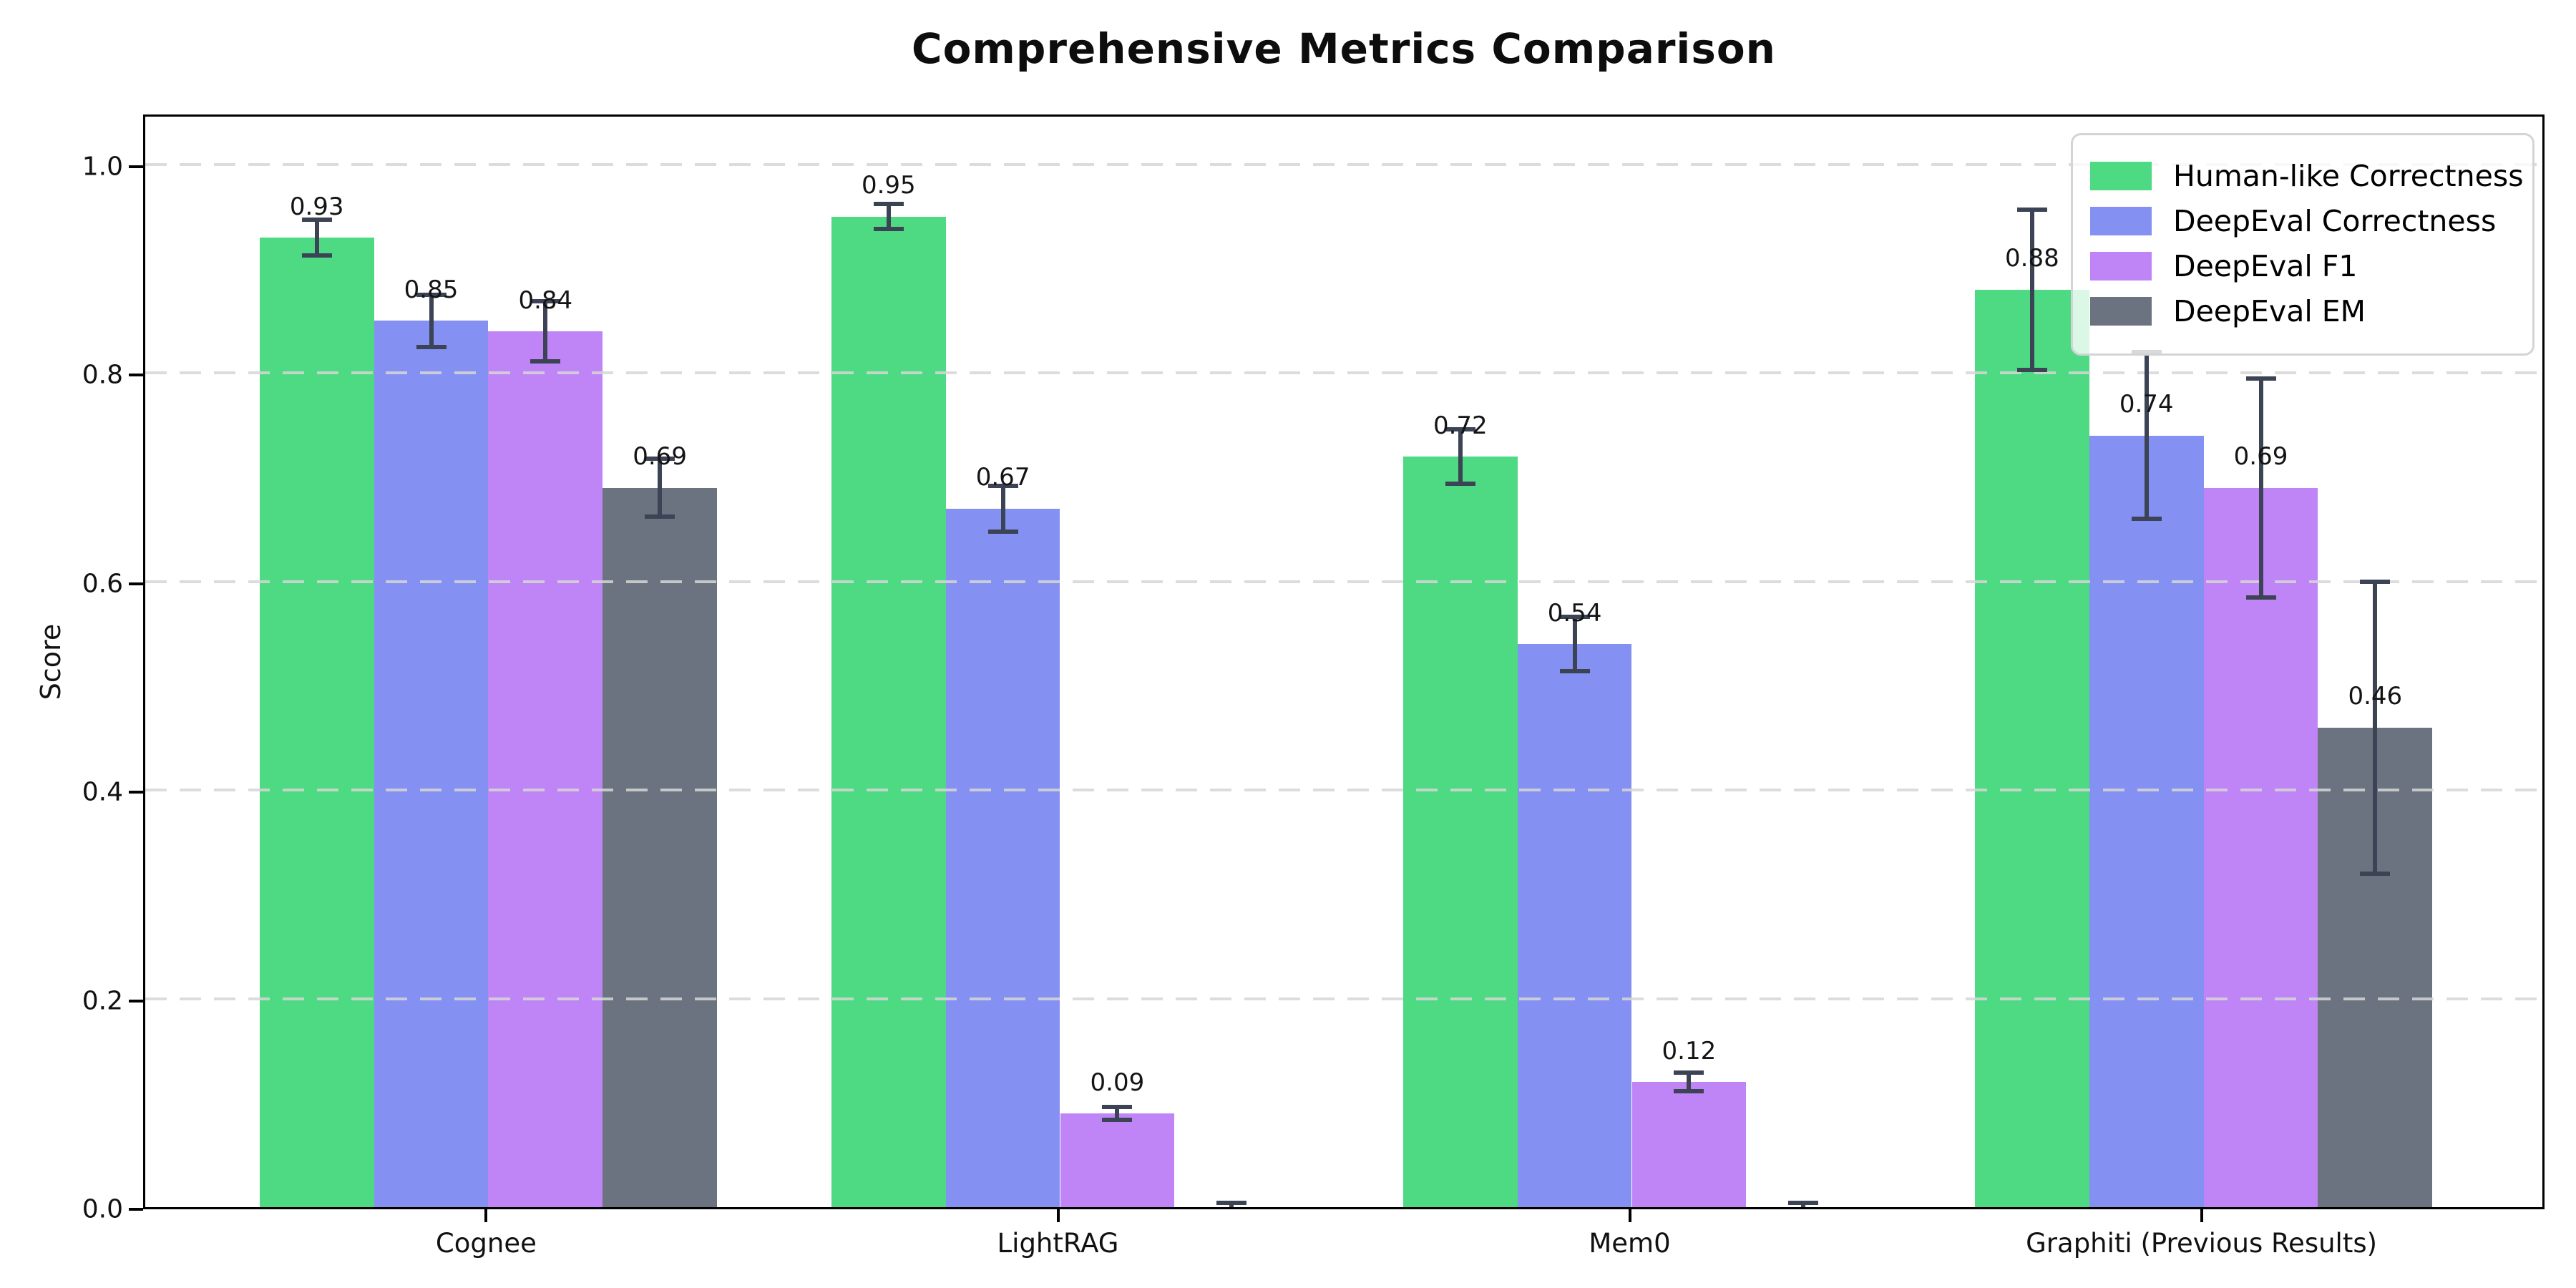 The width and height of the screenshot is (2576, 1288). I want to click on bar-deepeval-f1-cognee, so click(545, 769).